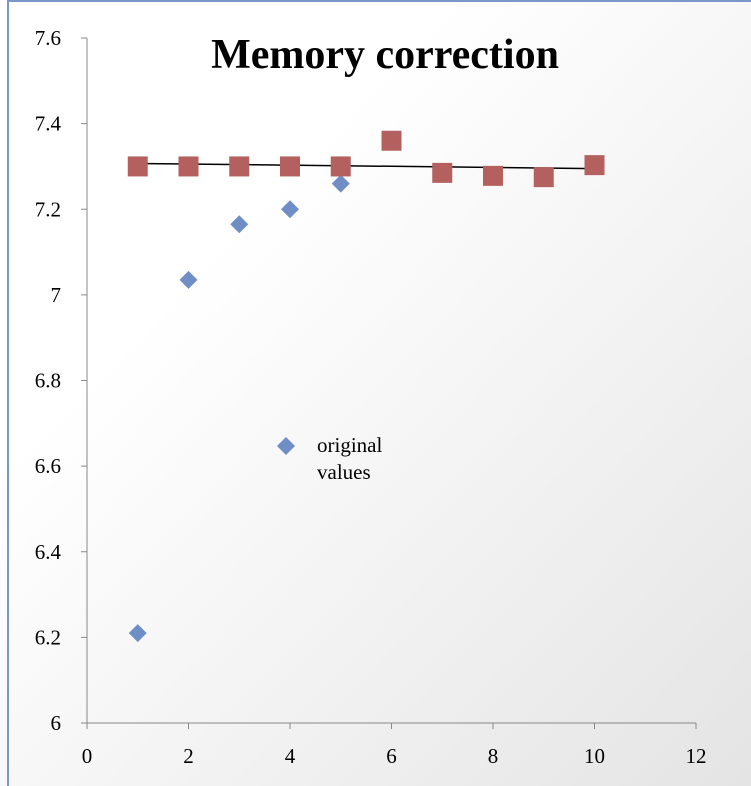 The height and width of the screenshot is (786, 751). I want to click on x-tick-label: 0, so click(87, 756).